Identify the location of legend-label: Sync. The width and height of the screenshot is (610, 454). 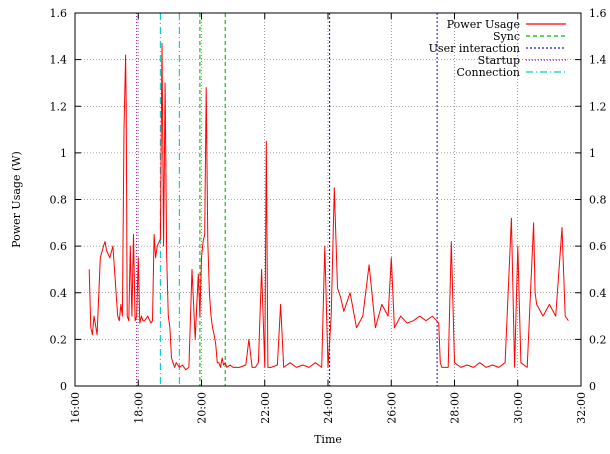
(506, 36).